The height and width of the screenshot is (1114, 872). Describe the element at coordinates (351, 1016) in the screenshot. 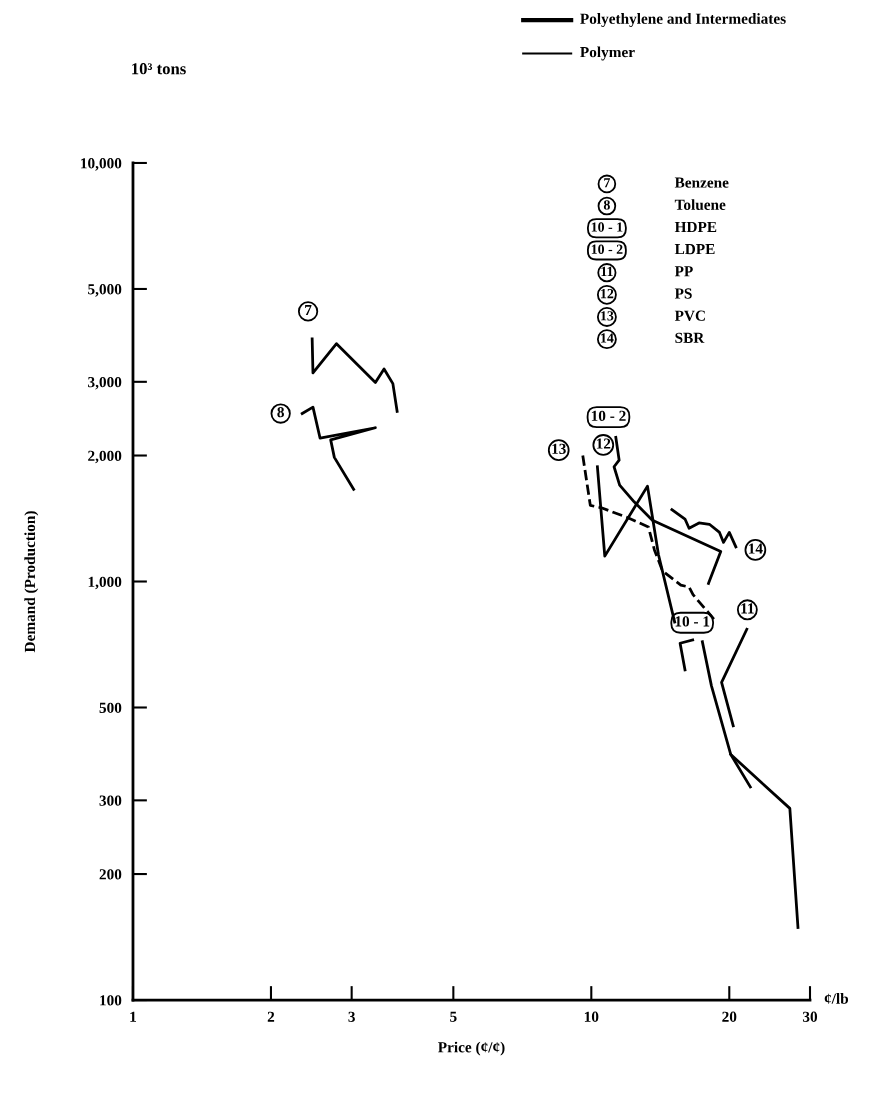

I see `x-tick-label: 3` at that location.